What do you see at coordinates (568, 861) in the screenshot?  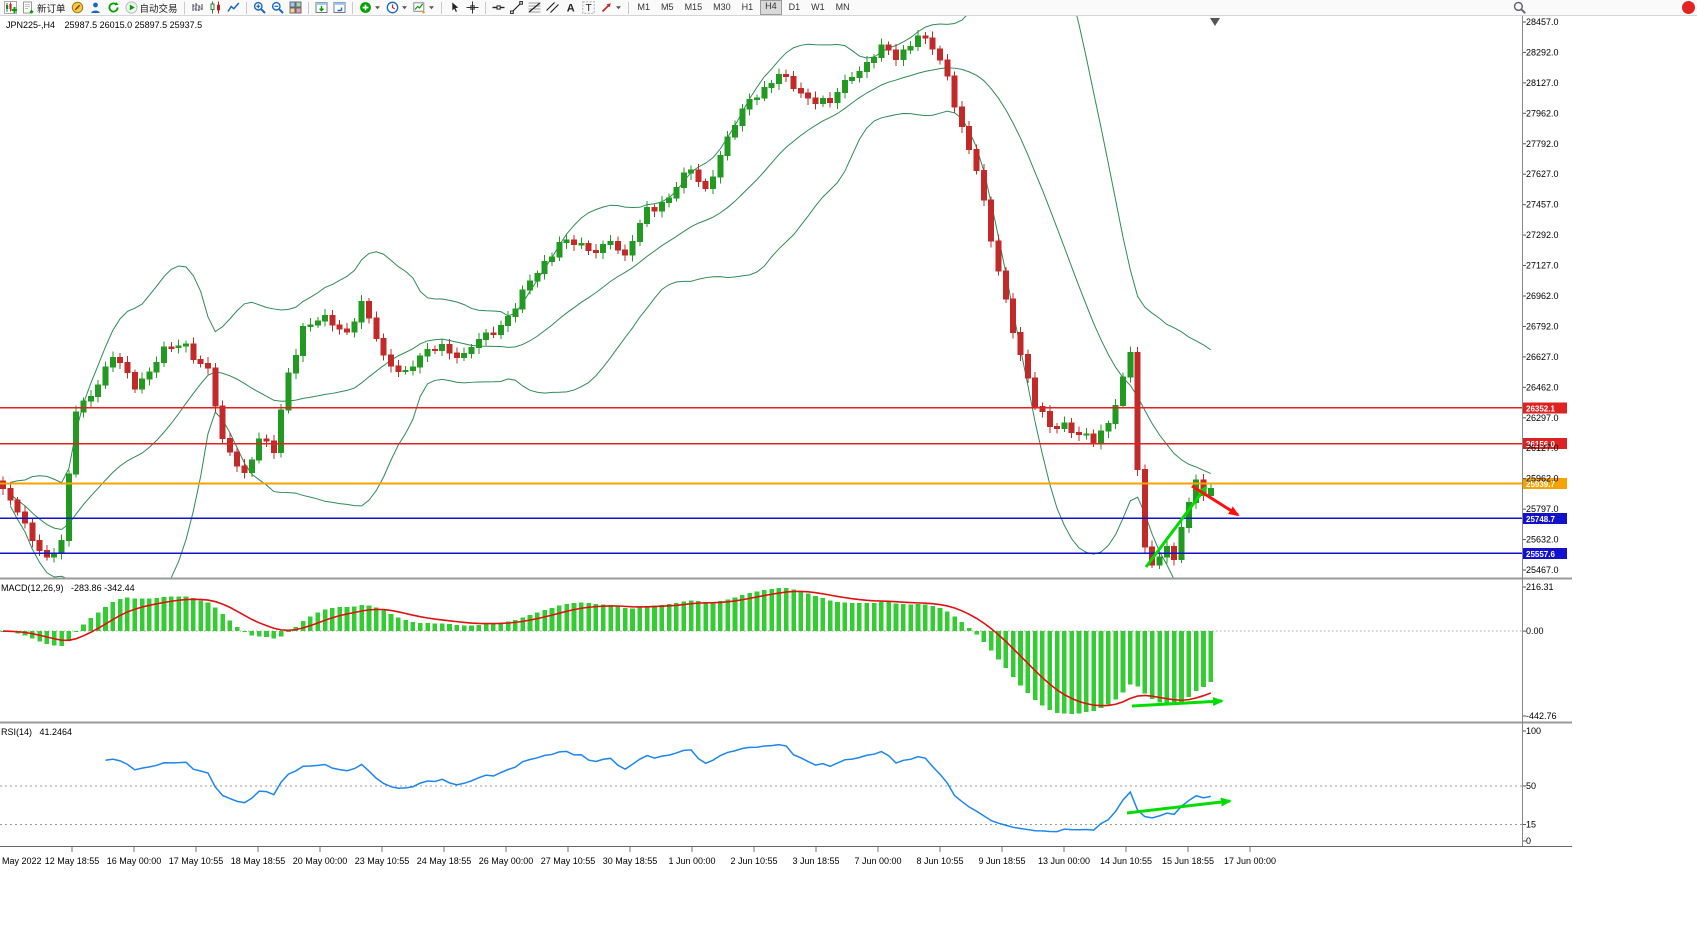 I see `time-axis-label: 27 May 10:55` at bounding box center [568, 861].